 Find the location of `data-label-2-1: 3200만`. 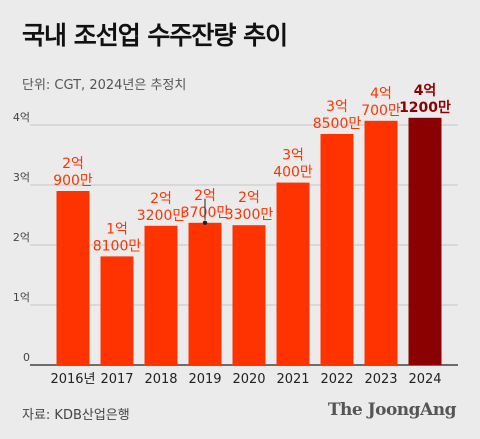

data-label-2-1: 3200만 is located at coordinates (161, 216).